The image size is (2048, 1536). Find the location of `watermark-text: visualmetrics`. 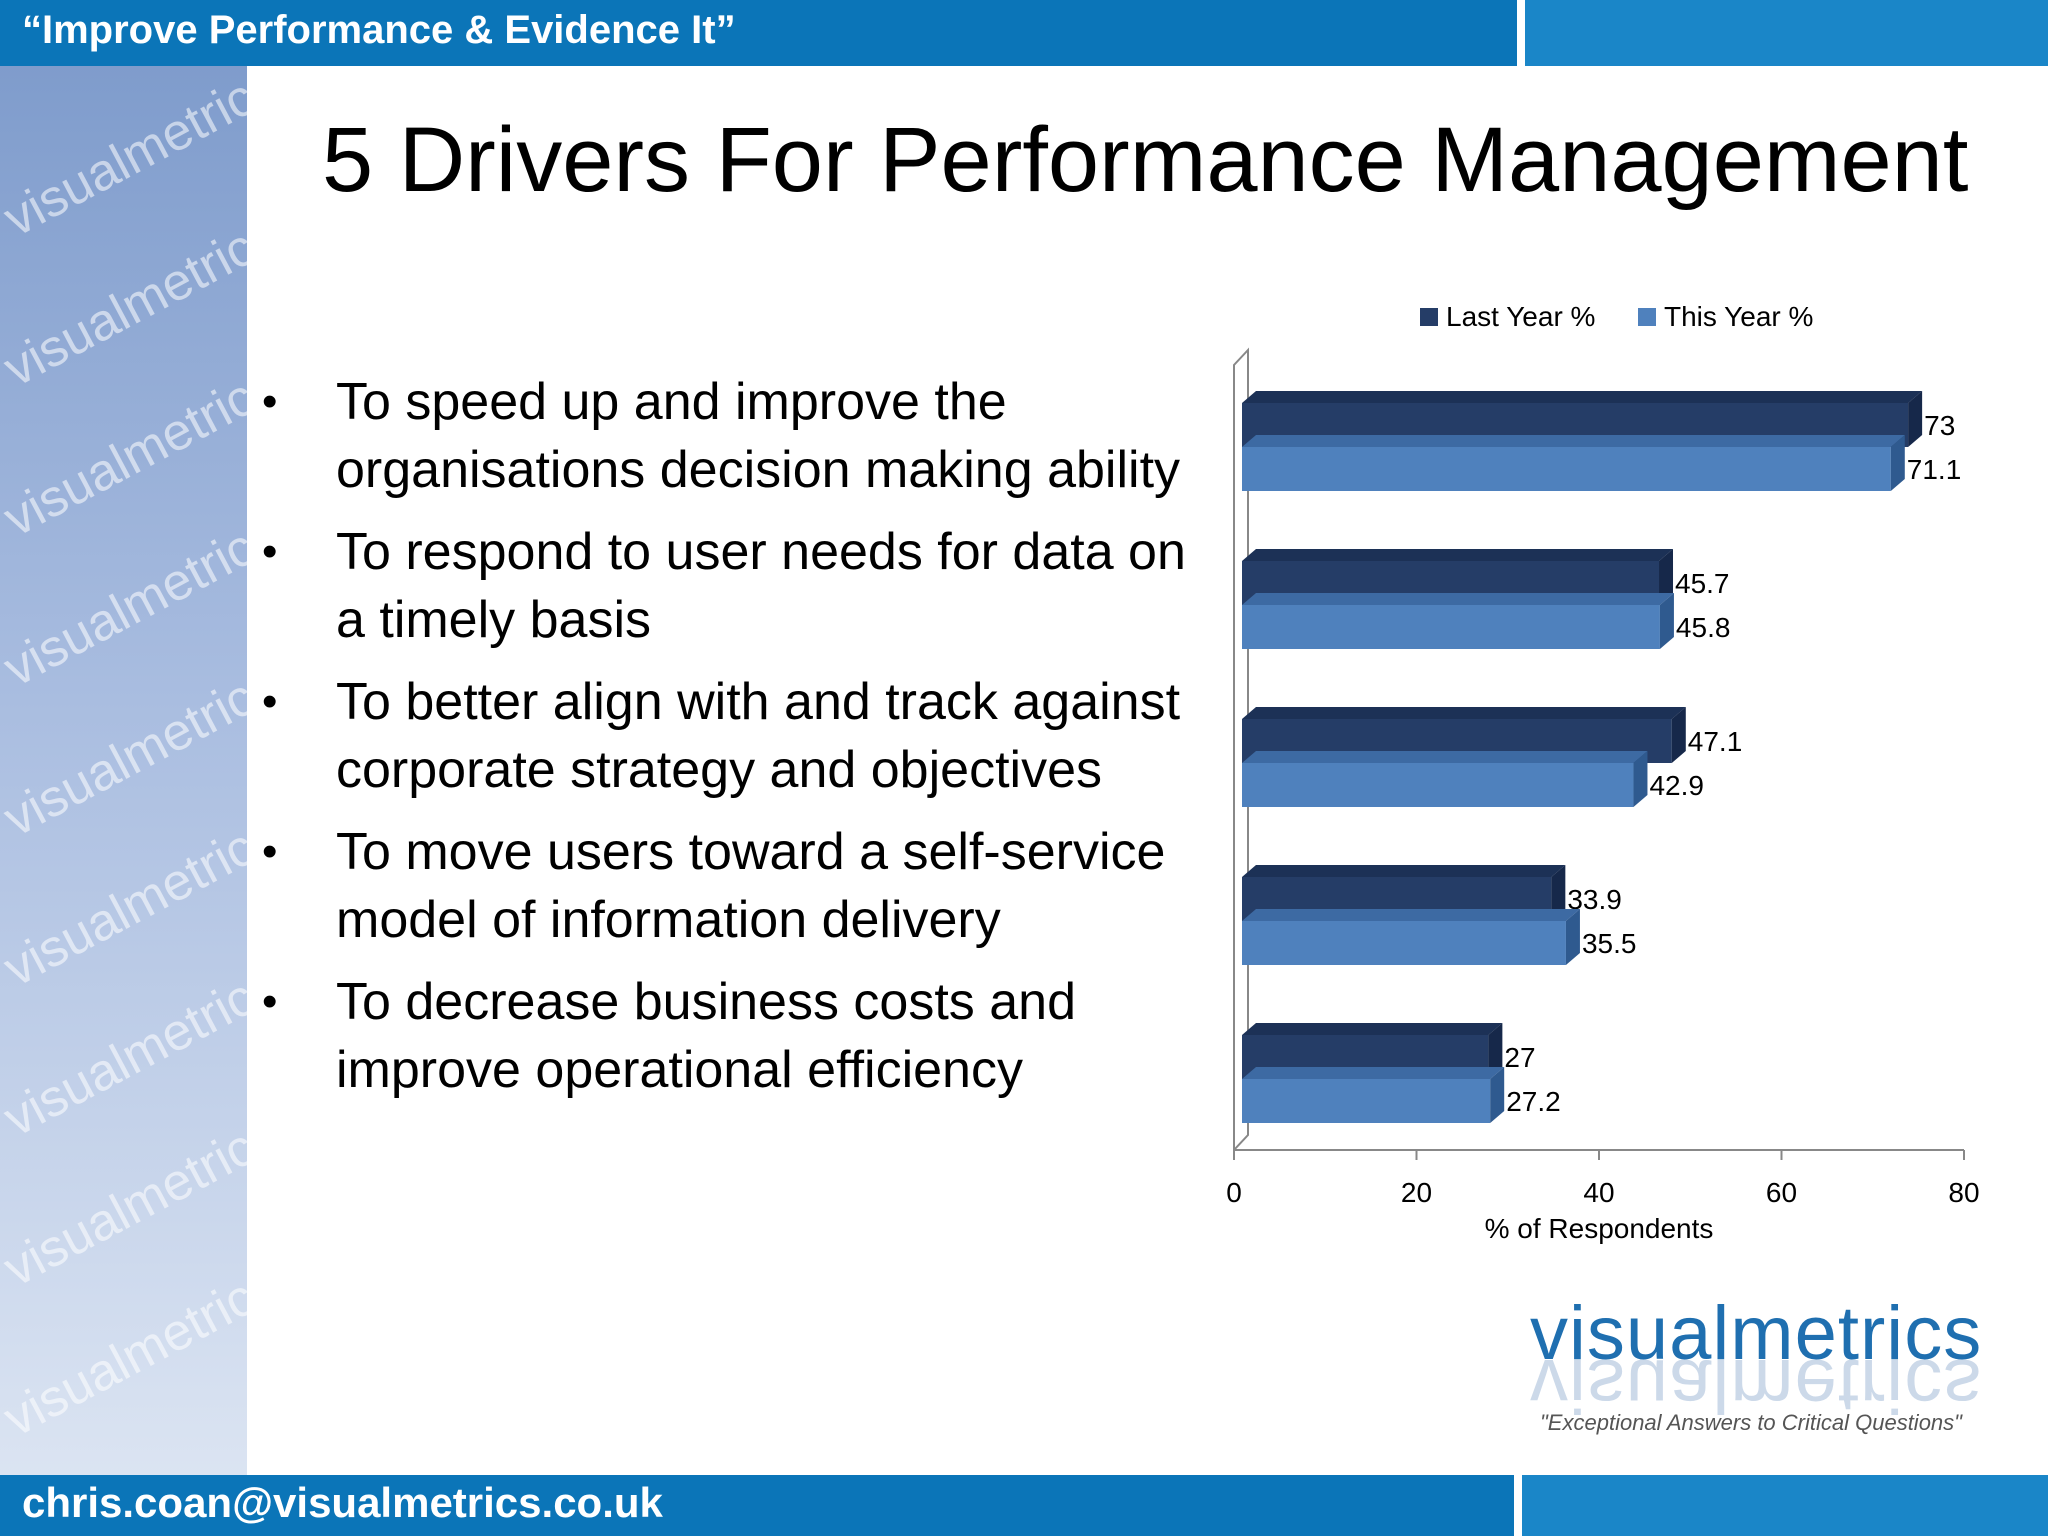

watermark-text: visualmetrics is located at coordinates (123, 157).